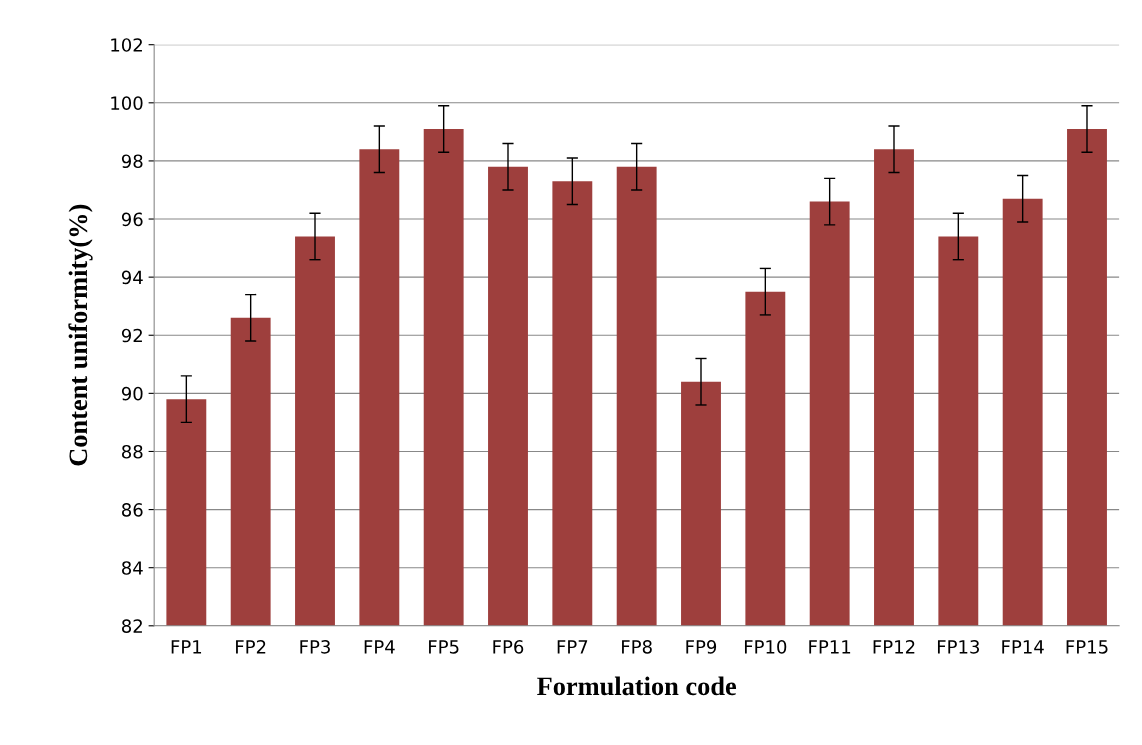  What do you see at coordinates (637, 686) in the screenshot?
I see `x-axis-title: Formulation code` at bounding box center [637, 686].